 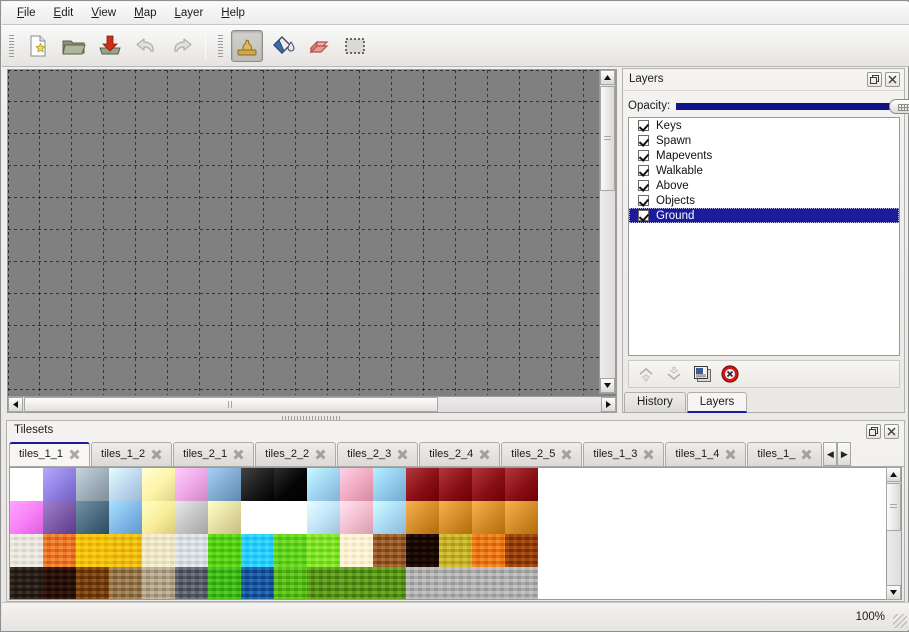 What do you see at coordinates (110, 46) in the screenshot?
I see `save-map-button` at bounding box center [110, 46].